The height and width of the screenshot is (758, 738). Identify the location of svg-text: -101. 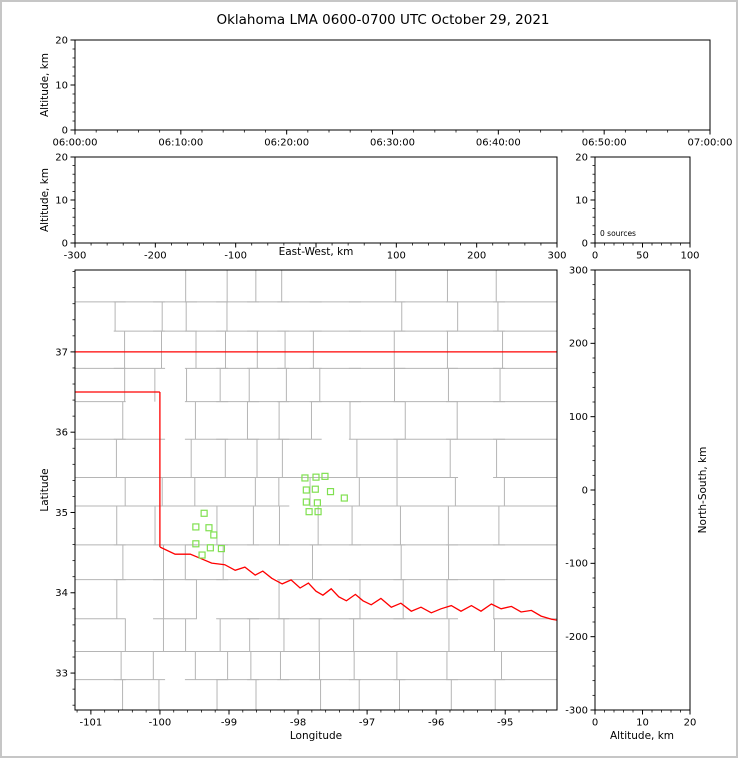
(91, 723).